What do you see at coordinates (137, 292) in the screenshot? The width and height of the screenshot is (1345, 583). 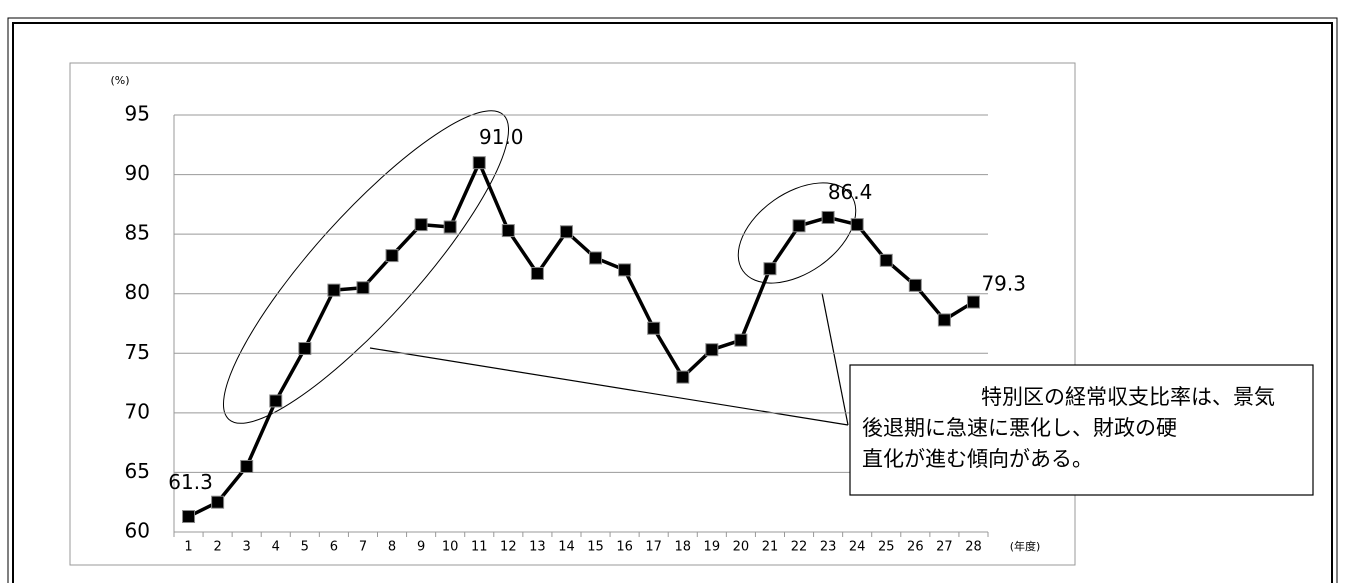 I see `y-tick-label: 80` at bounding box center [137, 292].